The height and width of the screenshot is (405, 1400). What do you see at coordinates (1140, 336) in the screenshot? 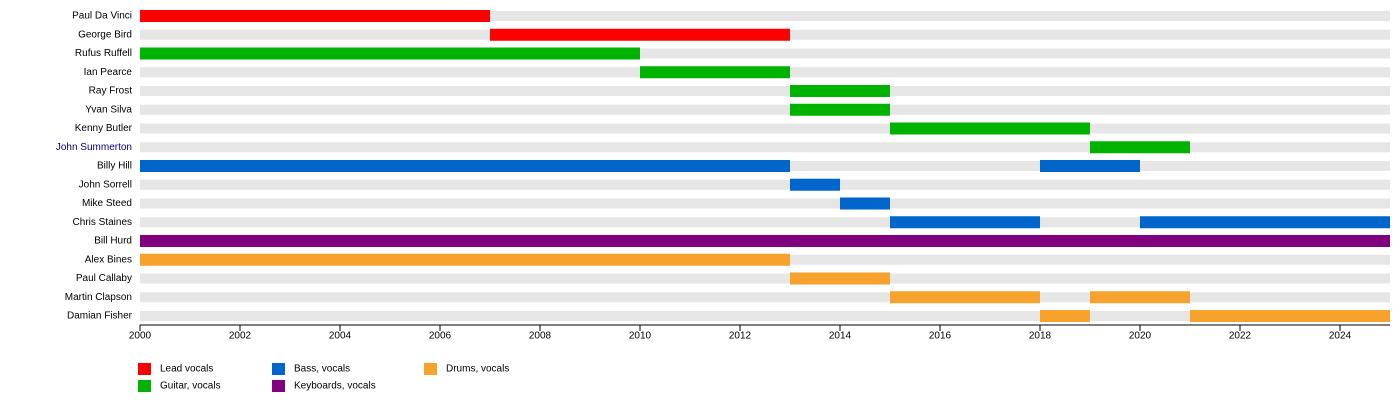
I see `x-tick-label: 2020` at bounding box center [1140, 336].